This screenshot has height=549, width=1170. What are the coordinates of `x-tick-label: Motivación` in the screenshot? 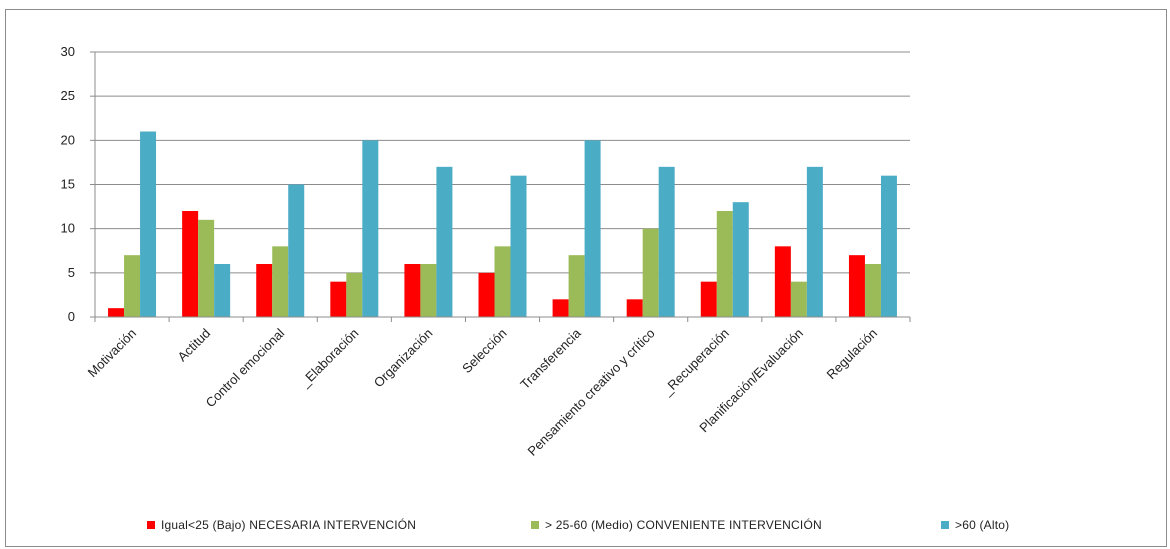 It's located at (112, 353).